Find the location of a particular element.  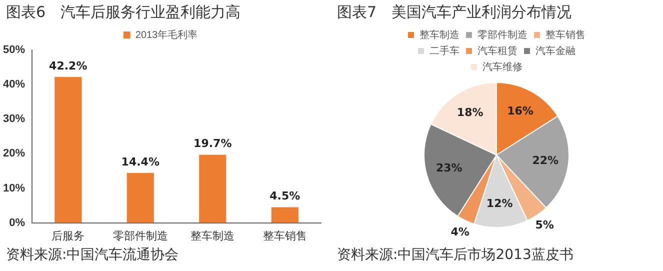

legend-label: 汽车金融 is located at coordinates (556, 50).